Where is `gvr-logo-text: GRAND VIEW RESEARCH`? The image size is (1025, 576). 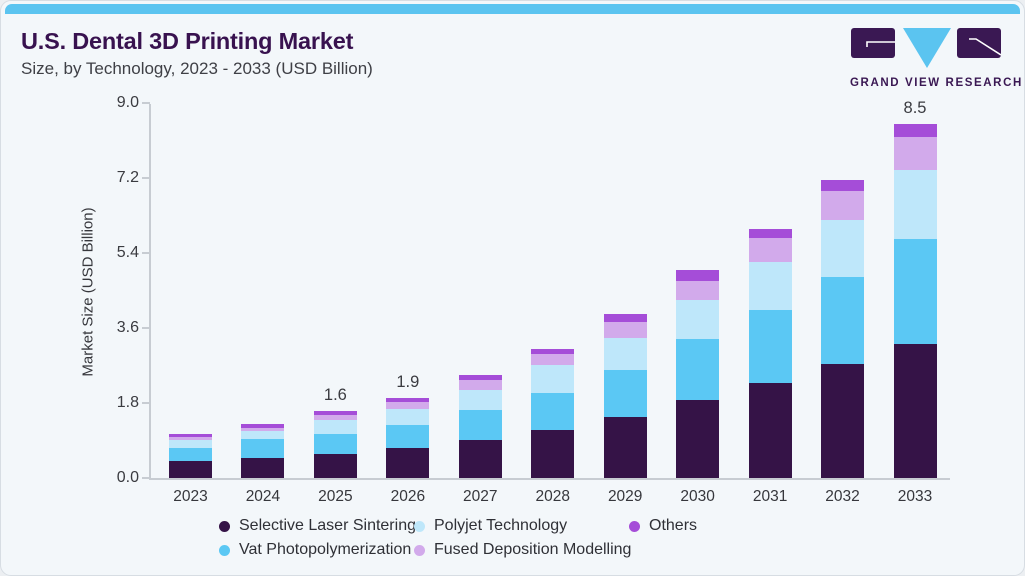 gvr-logo-text: GRAND VIEW RESEARCH is located at coordinates (936, 83).